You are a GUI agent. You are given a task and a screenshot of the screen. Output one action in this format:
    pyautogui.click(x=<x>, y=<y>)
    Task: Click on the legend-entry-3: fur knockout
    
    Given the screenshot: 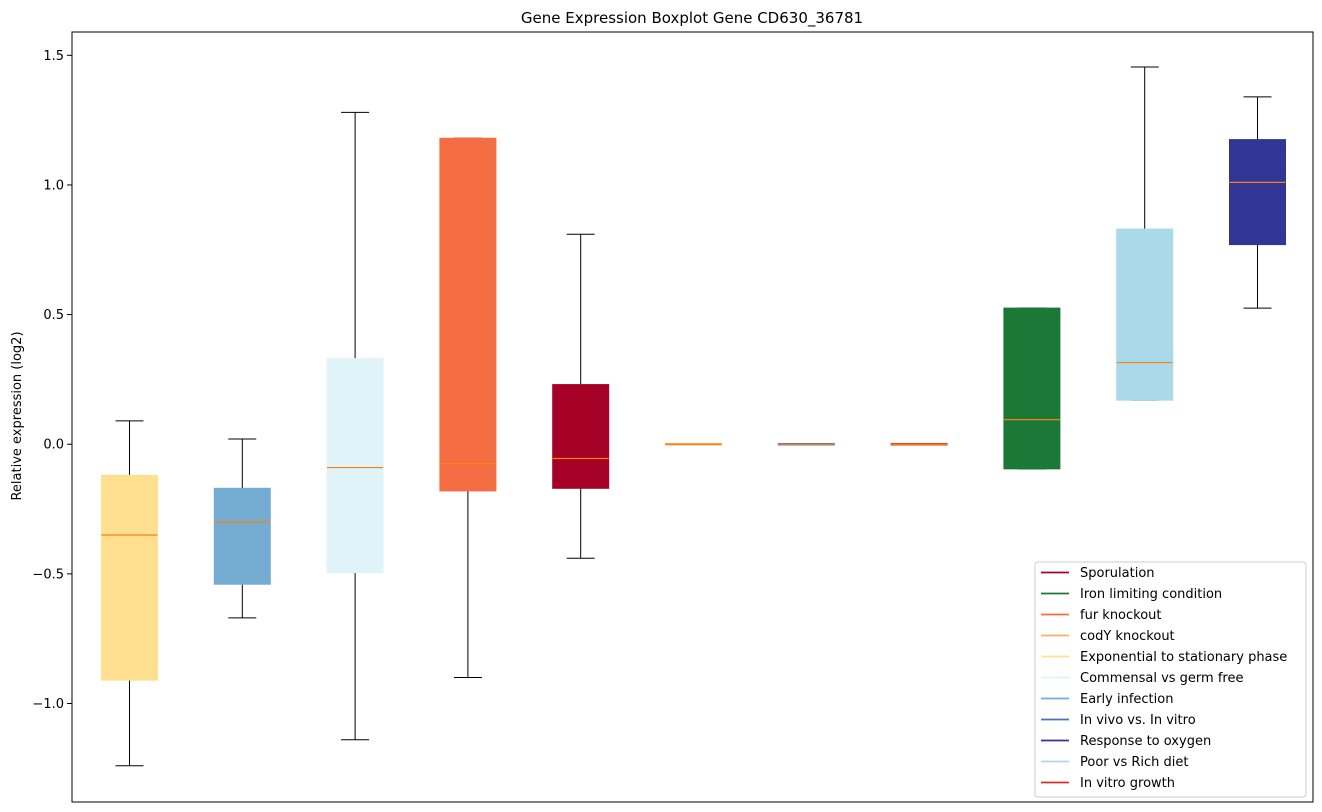 What is the action you would take?
    pyautogui.click(x=1101, y=615)
    